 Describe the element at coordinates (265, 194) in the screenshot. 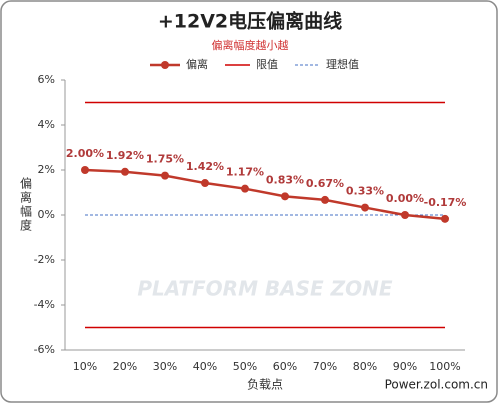

I see `series-line` at that location.